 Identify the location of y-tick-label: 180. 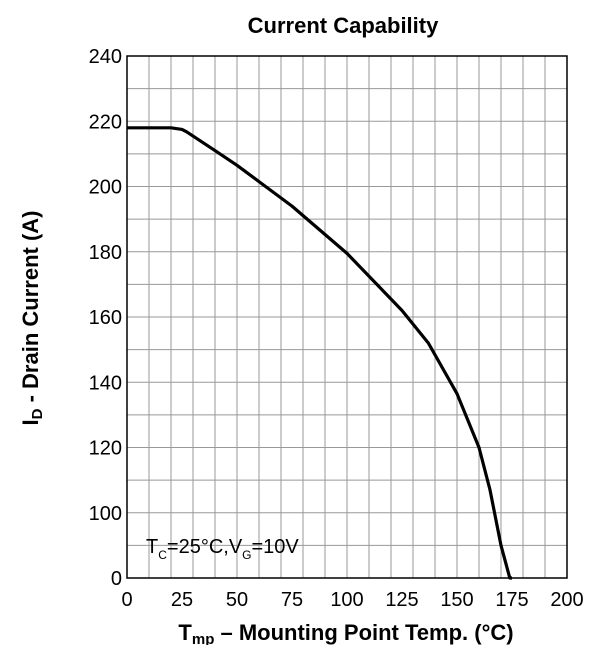
(105, 253).